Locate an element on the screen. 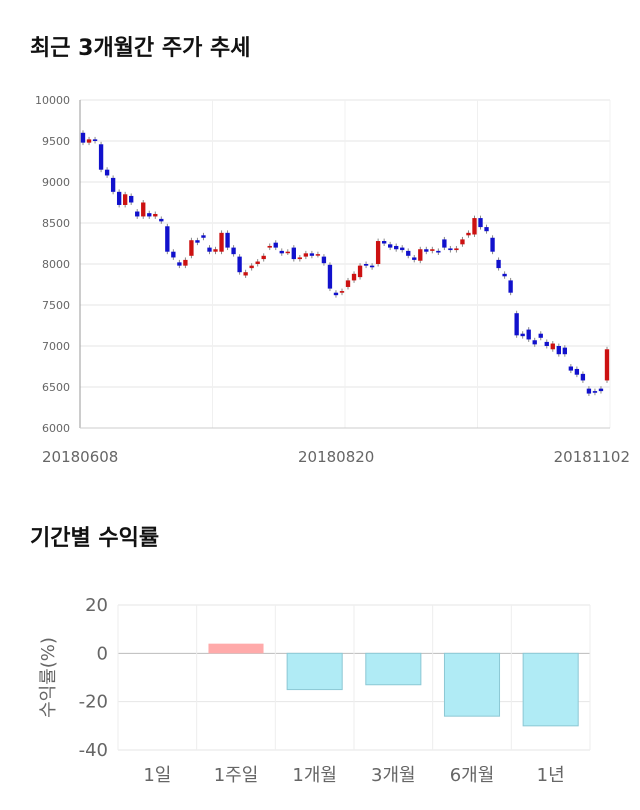  return-x-tick-label: 1개월 is located at coordinates (314, 775).